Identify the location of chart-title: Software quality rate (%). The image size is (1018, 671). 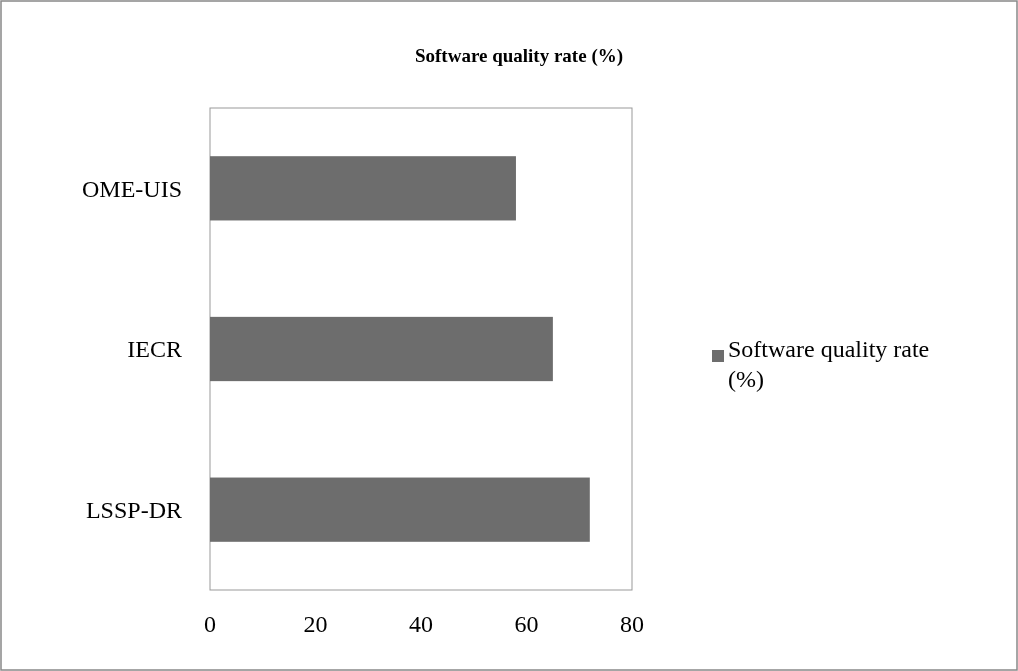
(519, 56).